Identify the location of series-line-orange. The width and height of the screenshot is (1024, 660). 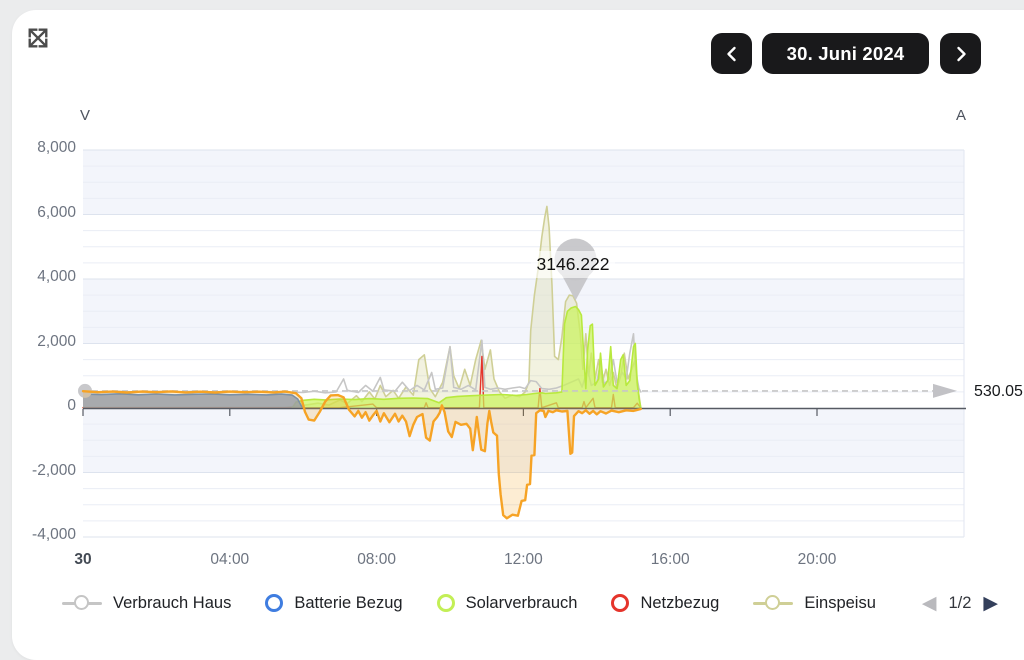
(361, 455).